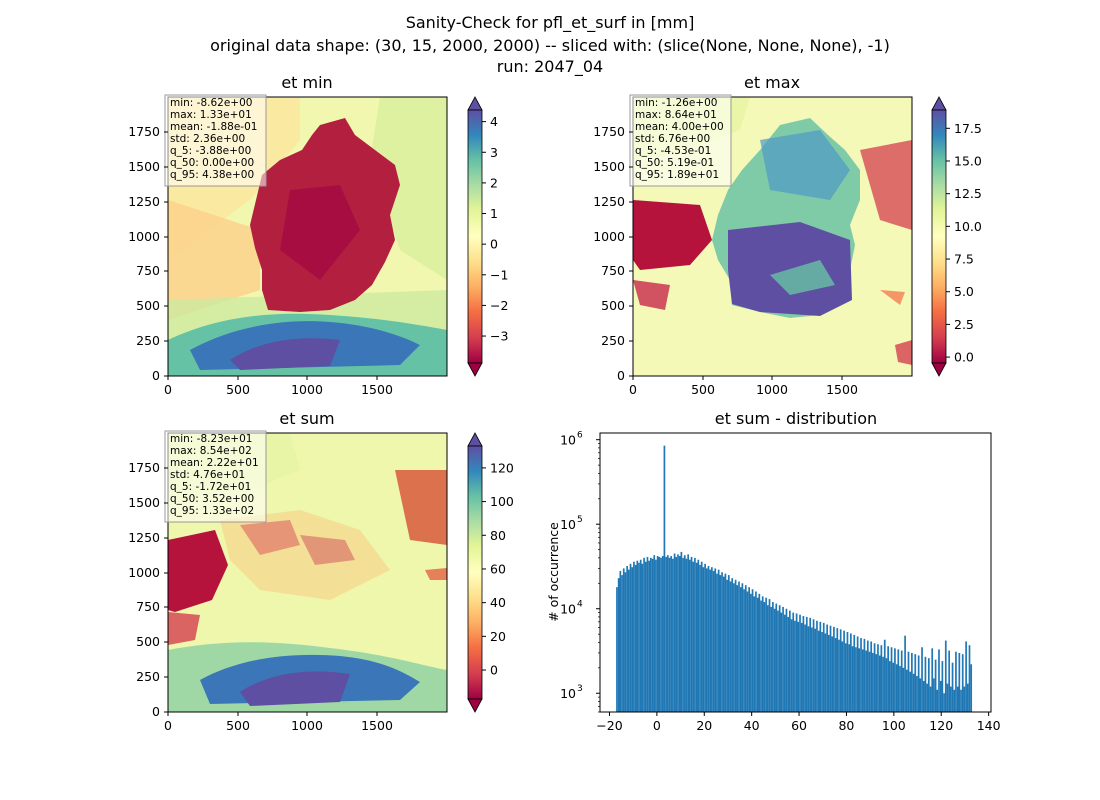  Describe the element at coordinates (964, 357) in the screenshot. I see `colorbar-tick-label: 0.0` at that location.